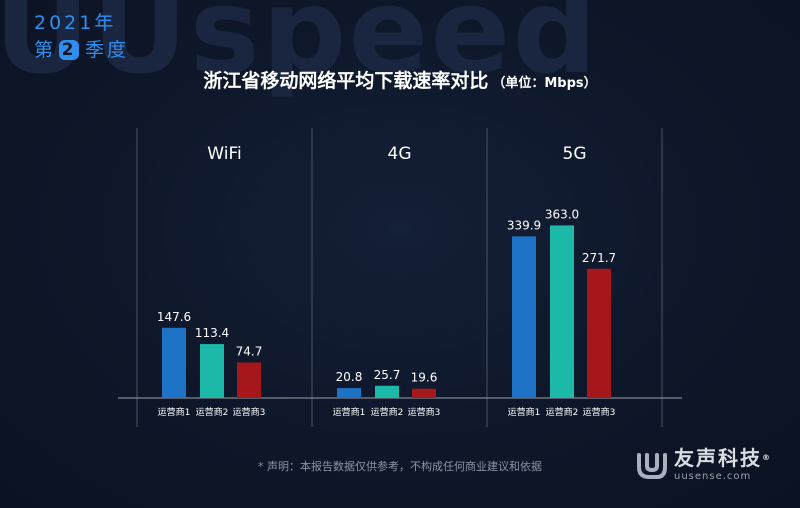 This screenshot has width=800, height=508. What do you see at coordinates (387, 412) in the screenshot?
I see `category-label-4G-carrier2: 运营商2` at bounding box center [387, 412].